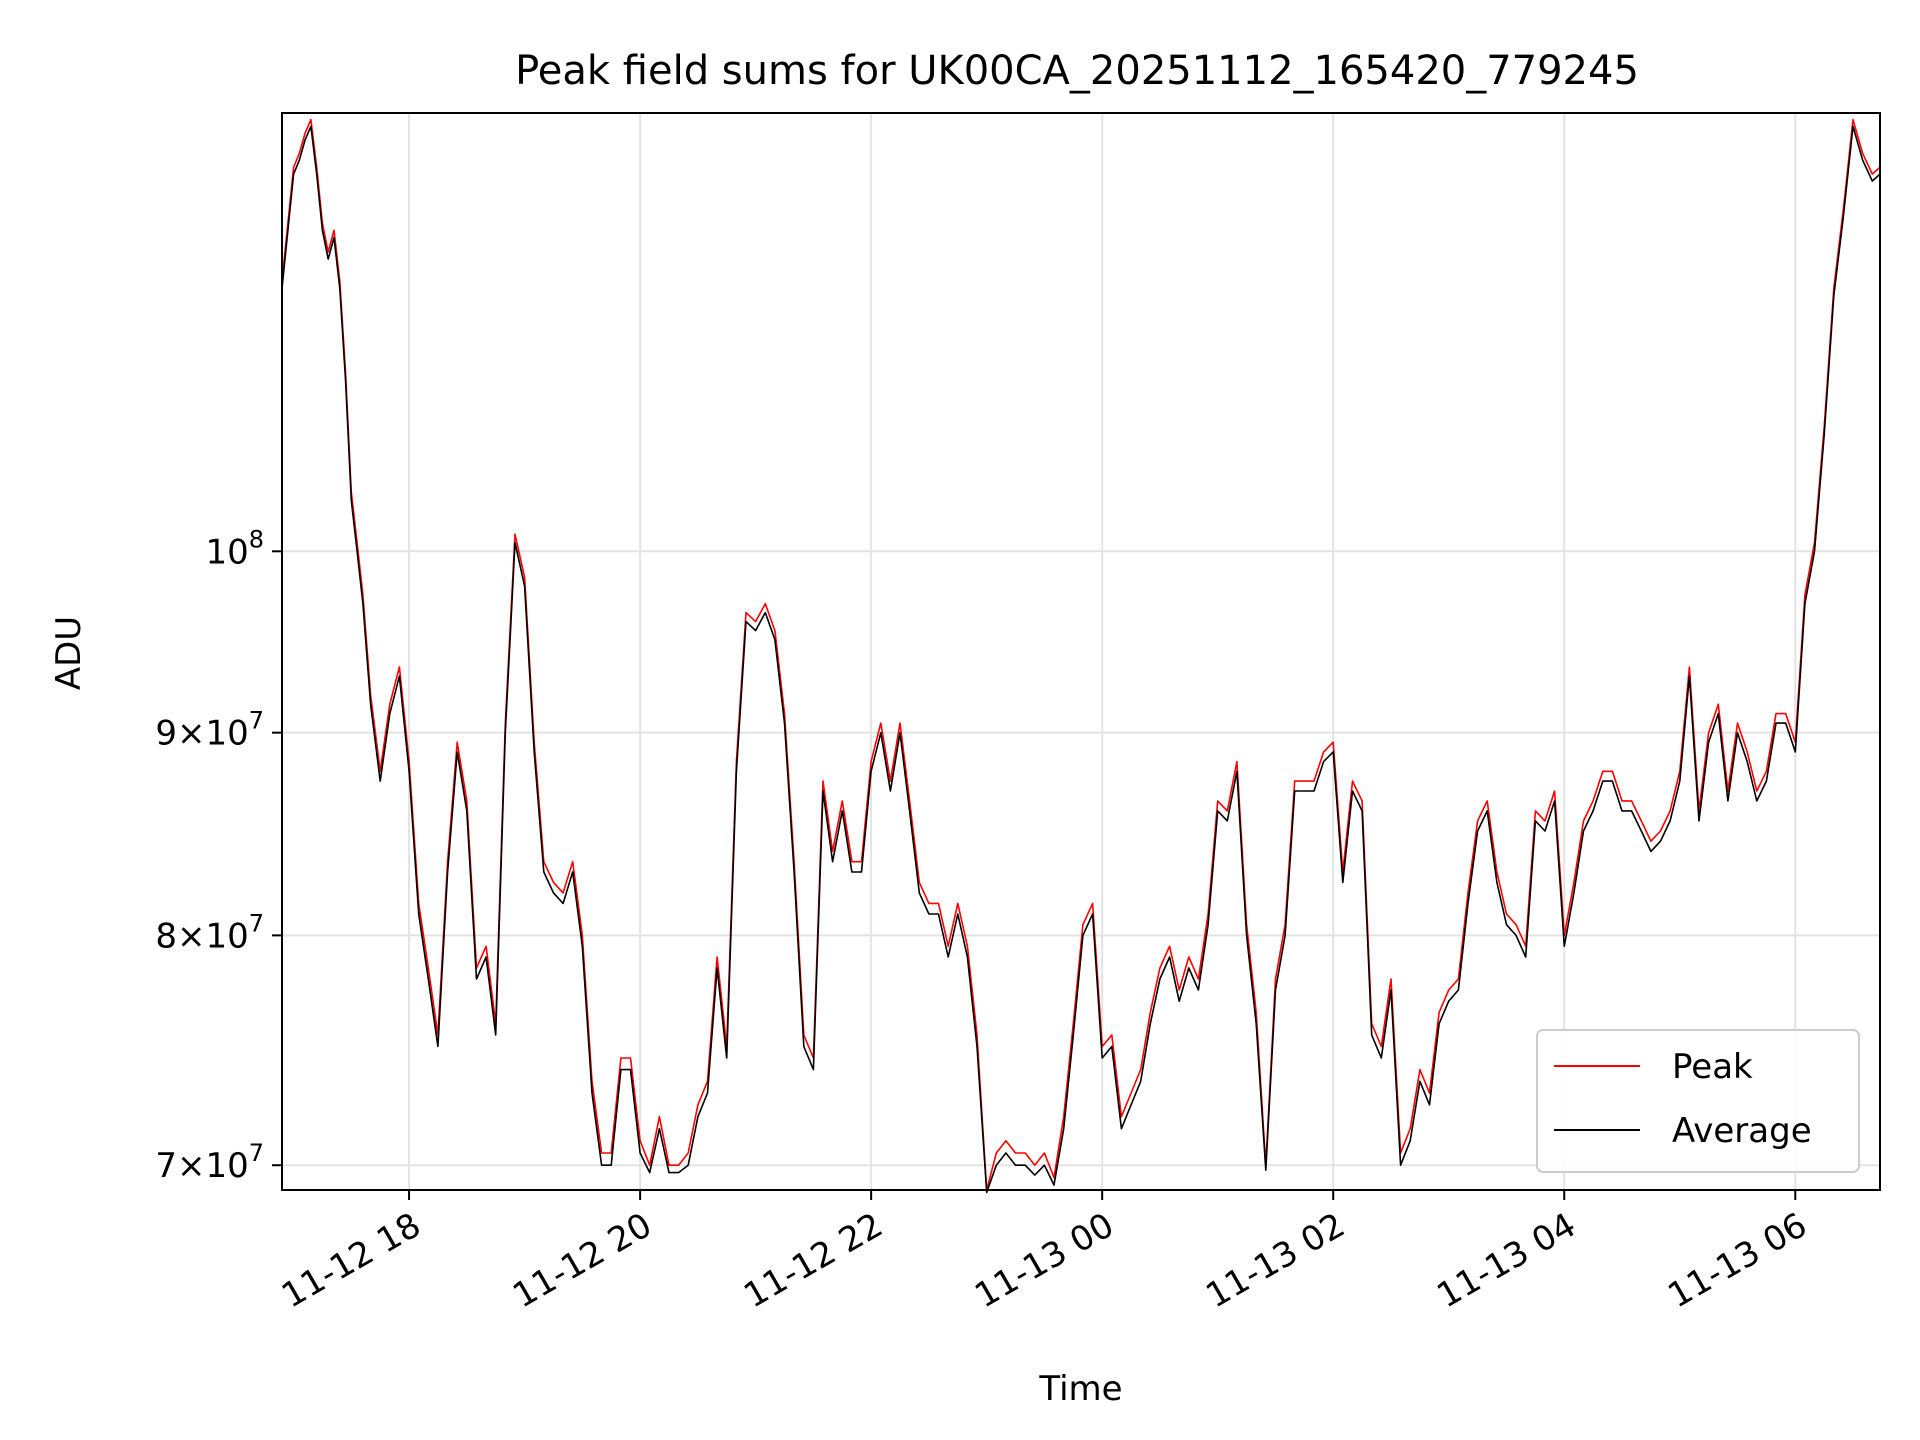 The image size is (1920, 1440). I want to click on x-tick-label: 11-13 04, so click(1506, 1260).